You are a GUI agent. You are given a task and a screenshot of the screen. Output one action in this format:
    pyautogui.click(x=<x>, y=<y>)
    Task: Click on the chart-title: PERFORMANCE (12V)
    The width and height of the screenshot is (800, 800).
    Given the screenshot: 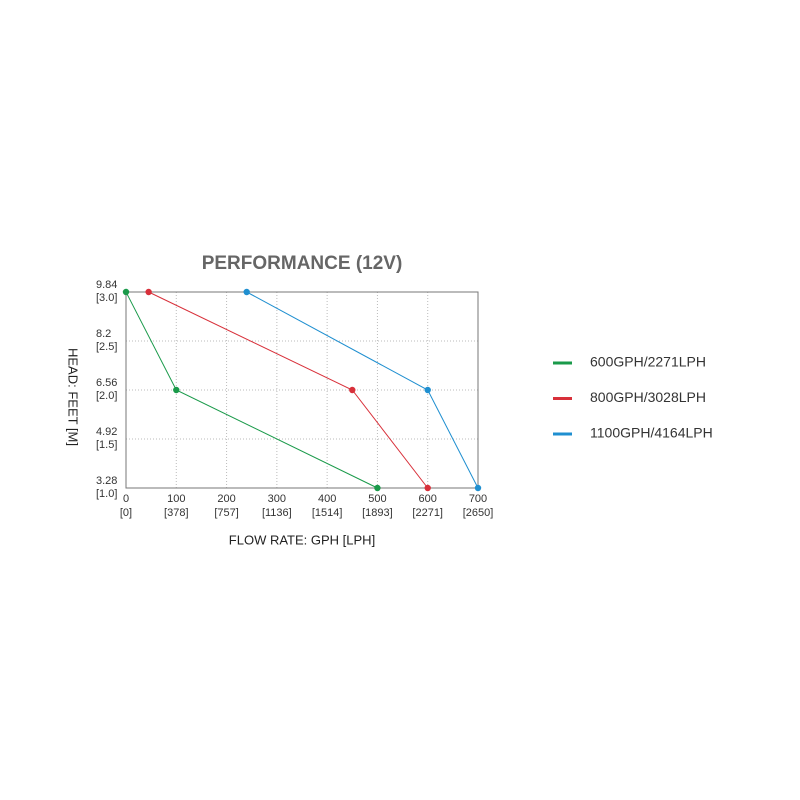 What is the action you would take?
    pyautogui.click(x=302, y=263)
    